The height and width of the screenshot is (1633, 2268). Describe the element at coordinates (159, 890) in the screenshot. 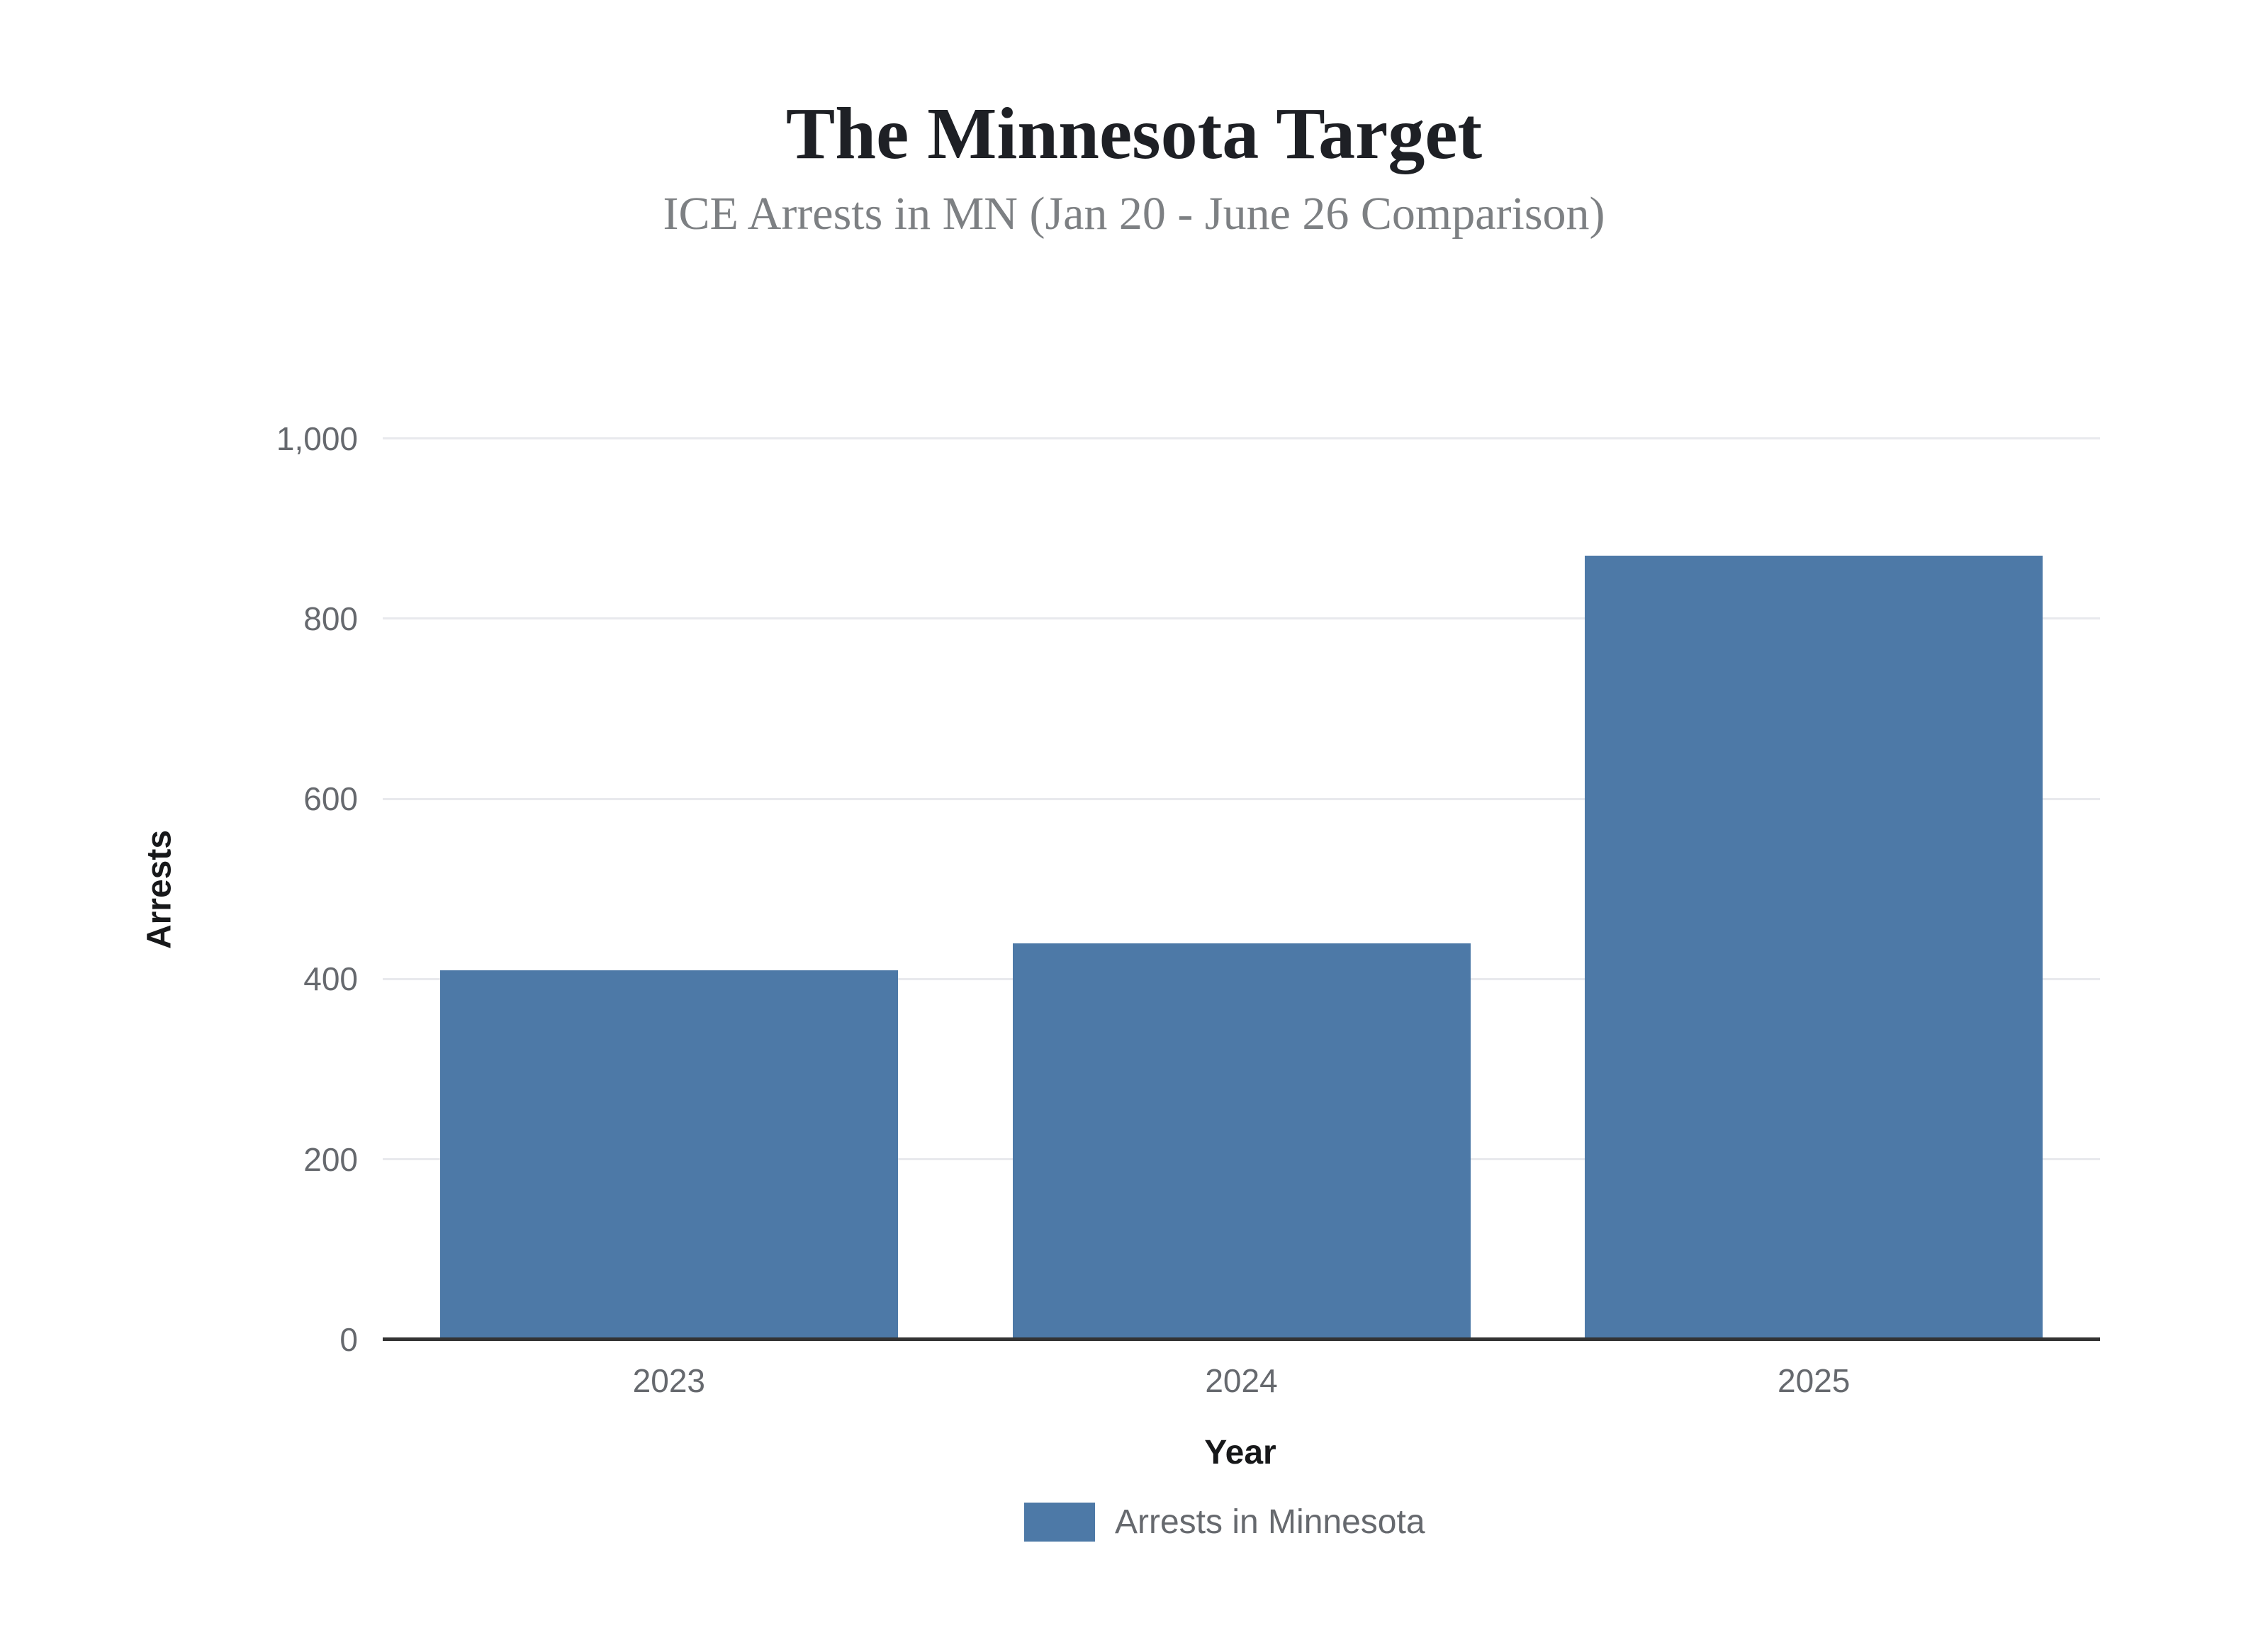

I see `y-axis-title: Arrests` at that location.